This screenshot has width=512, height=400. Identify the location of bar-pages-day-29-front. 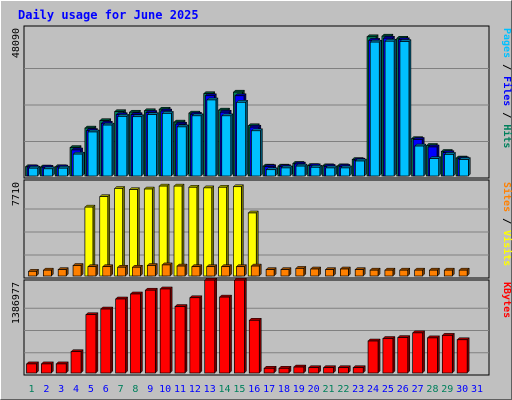
(449, 165).